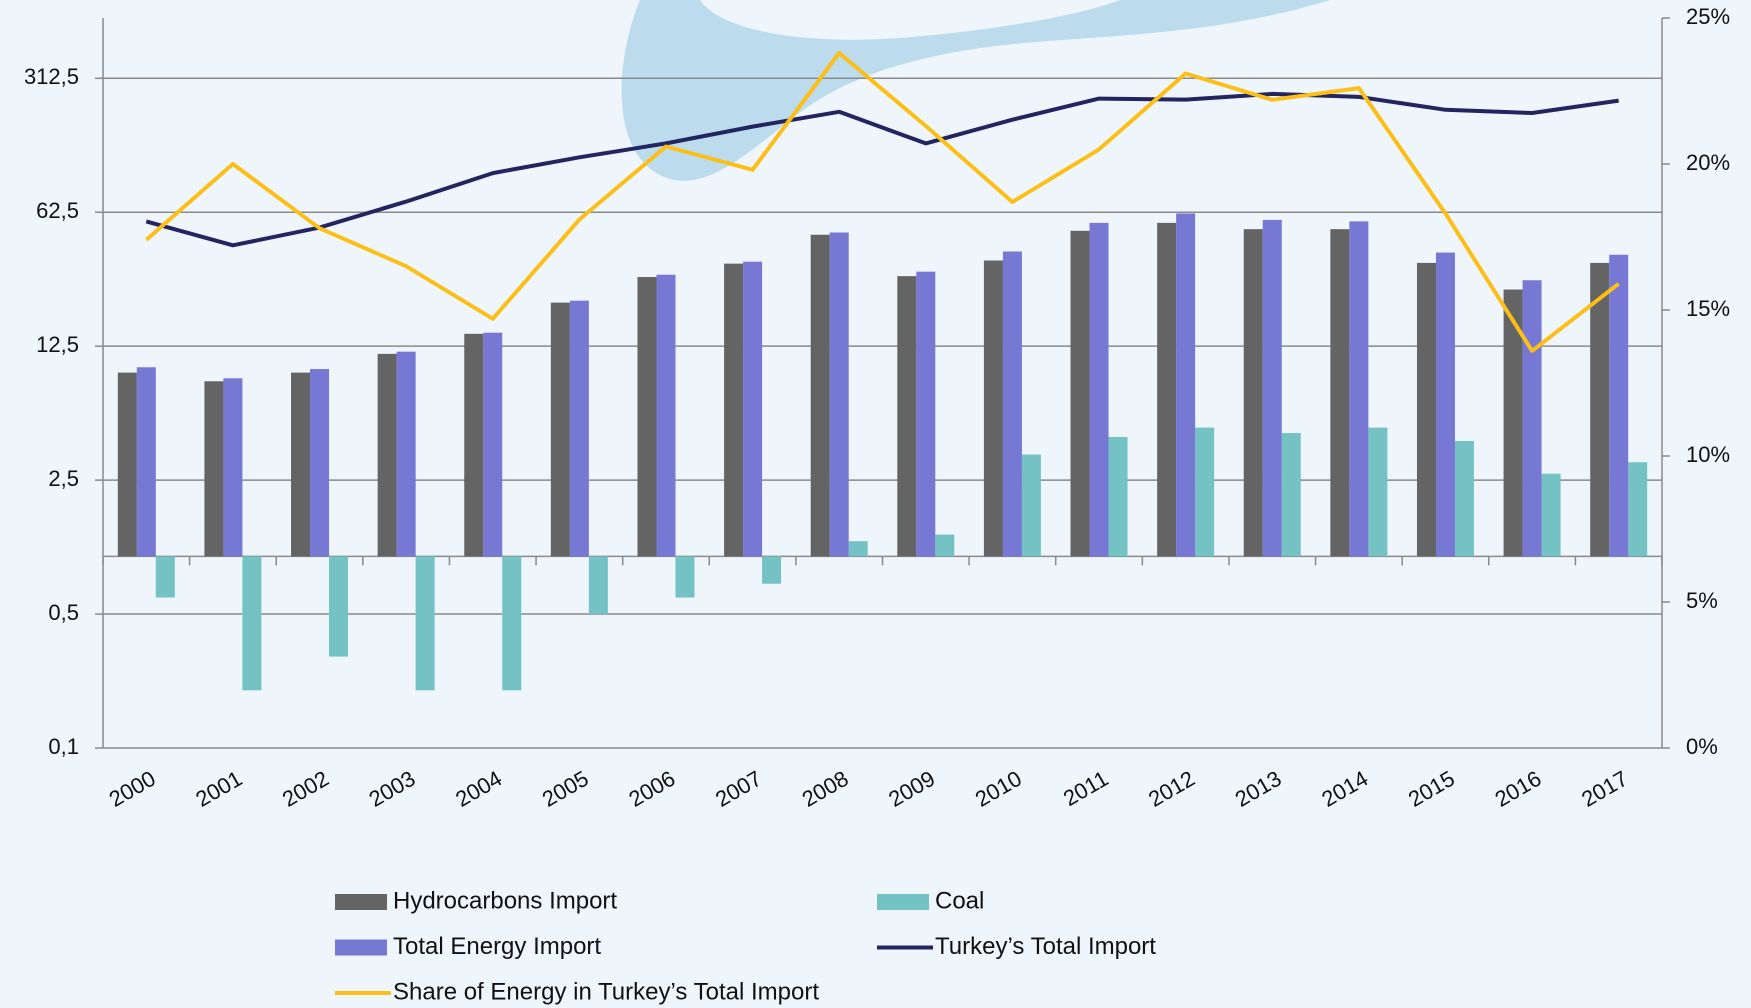 Image resolution: width=1751 pixels, height=1008 pixels. What do you see at coordinates (1344, 789) in the screenshot?
I see `x-tick-label: 2014` at bounding box center [1344, 789].